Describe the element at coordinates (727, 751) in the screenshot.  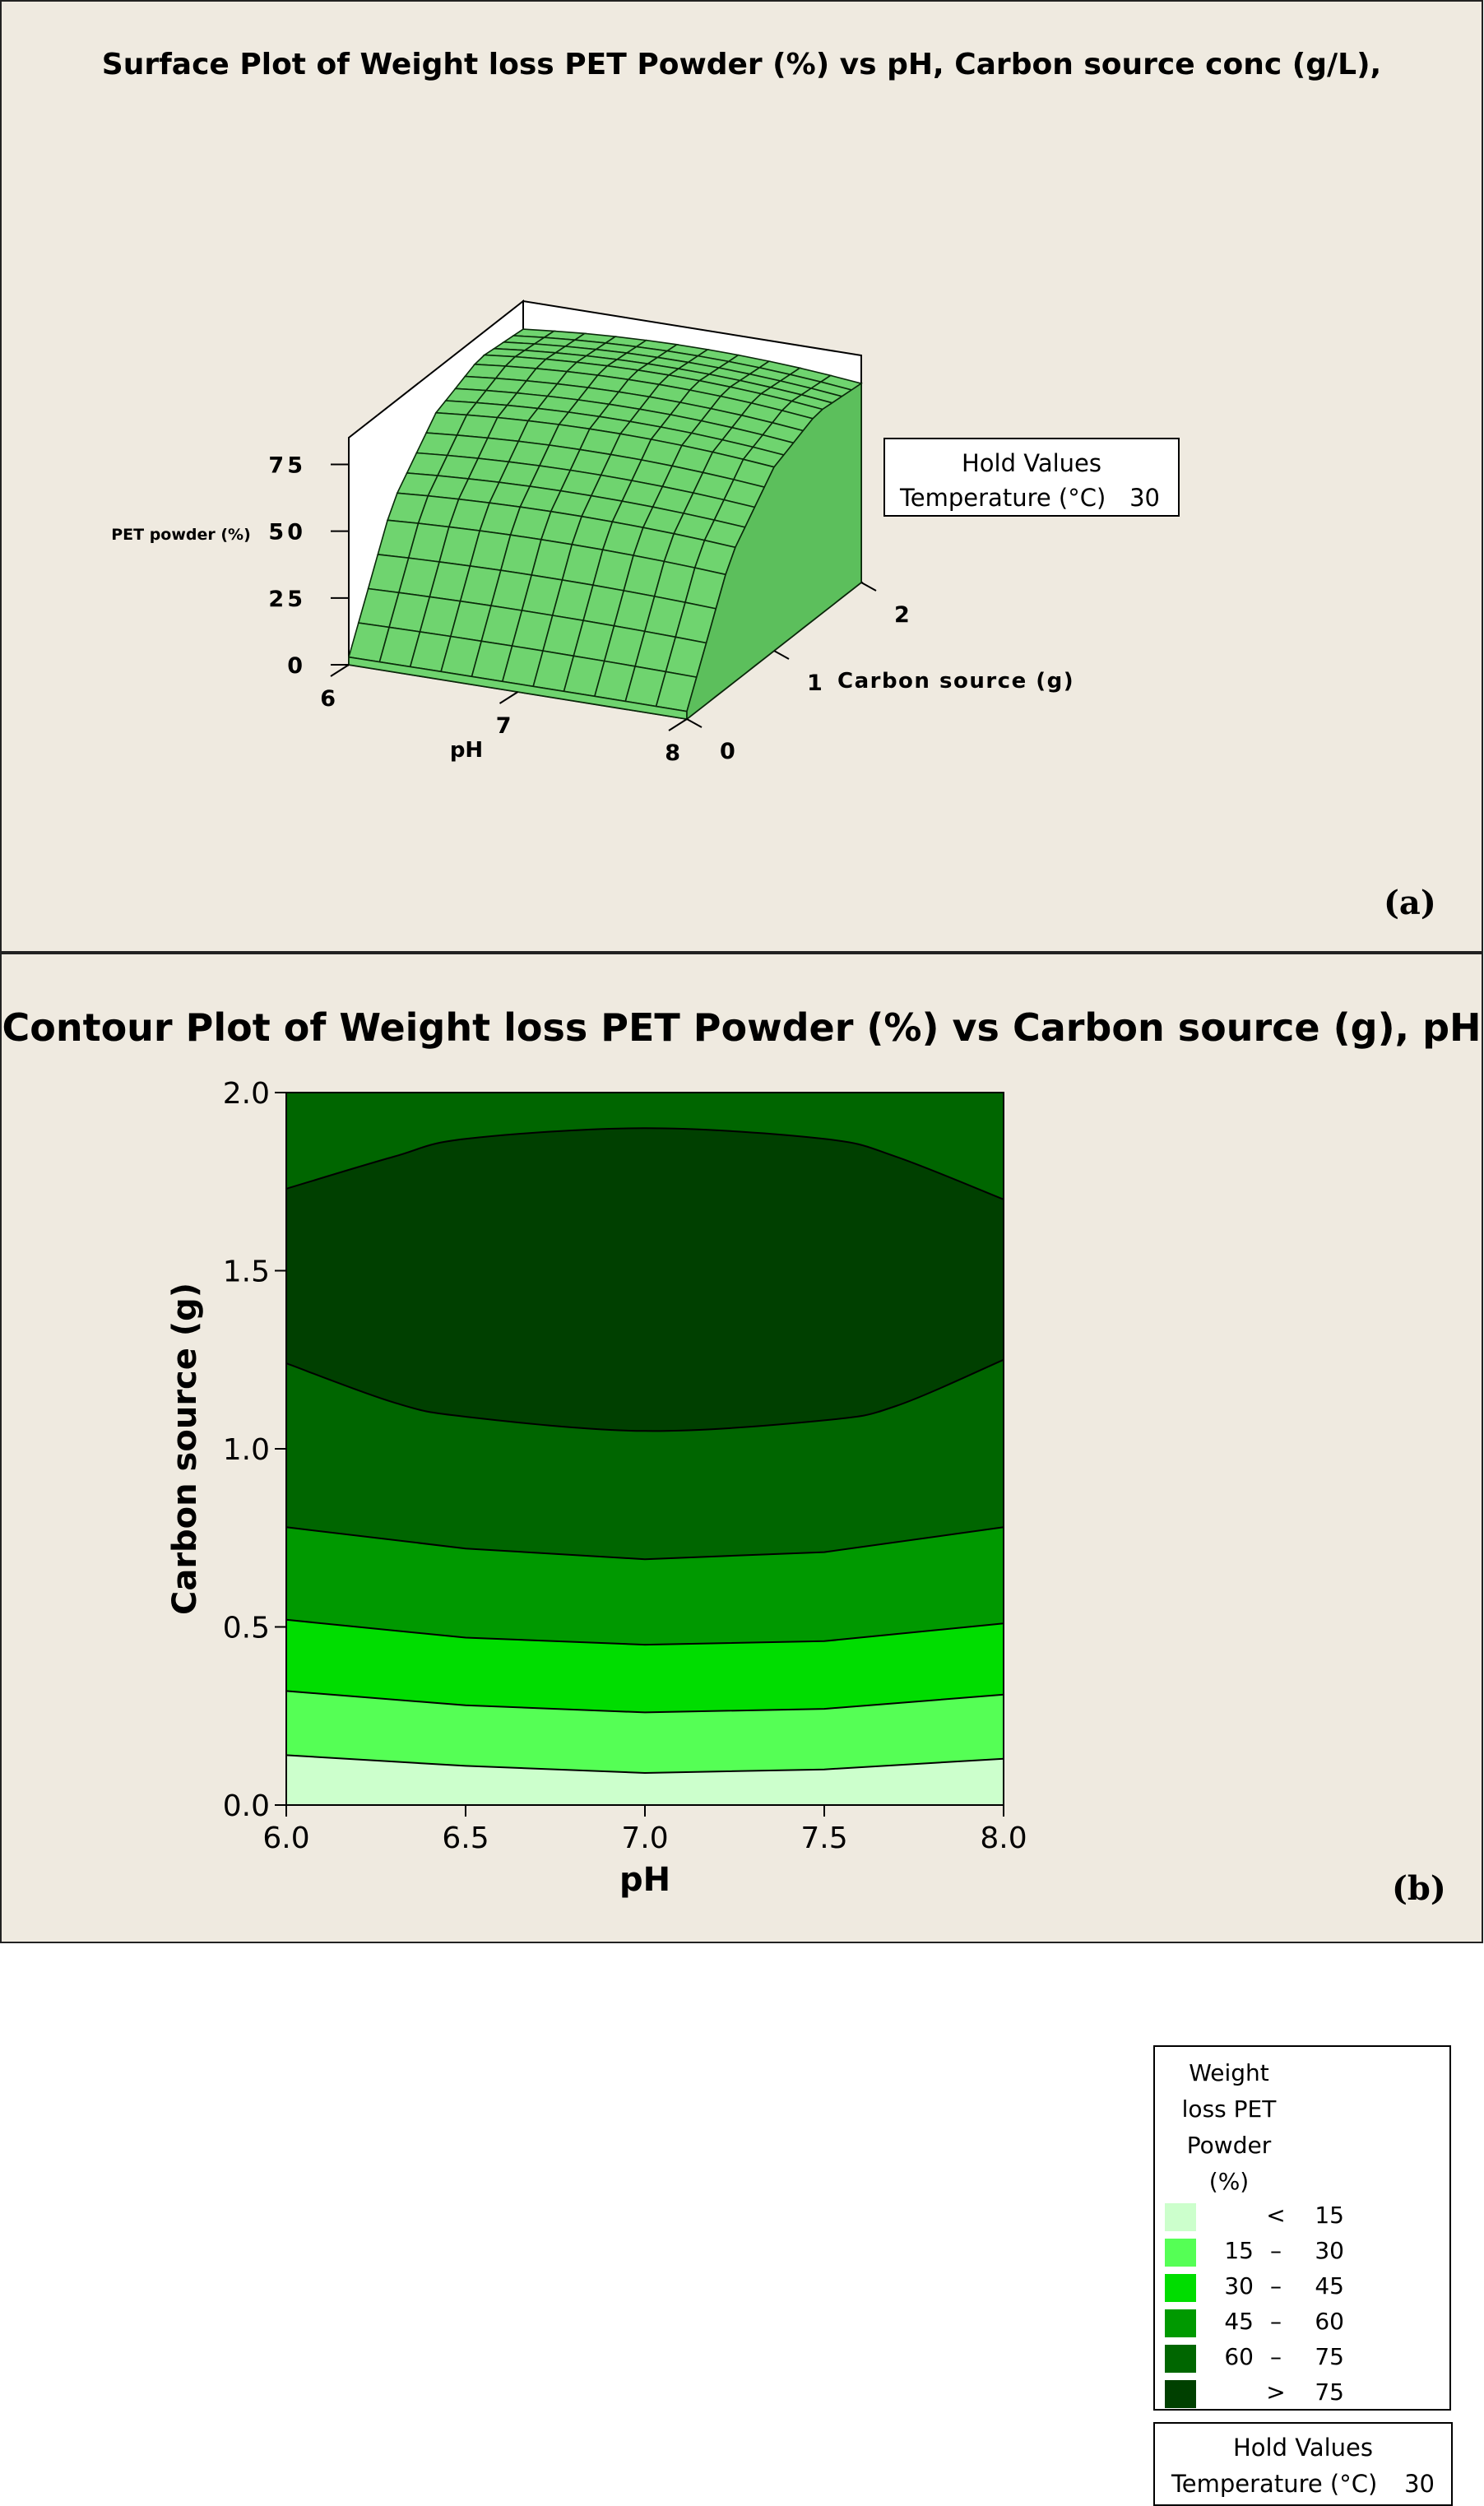
I see `y-tick-label: 0` at that location.